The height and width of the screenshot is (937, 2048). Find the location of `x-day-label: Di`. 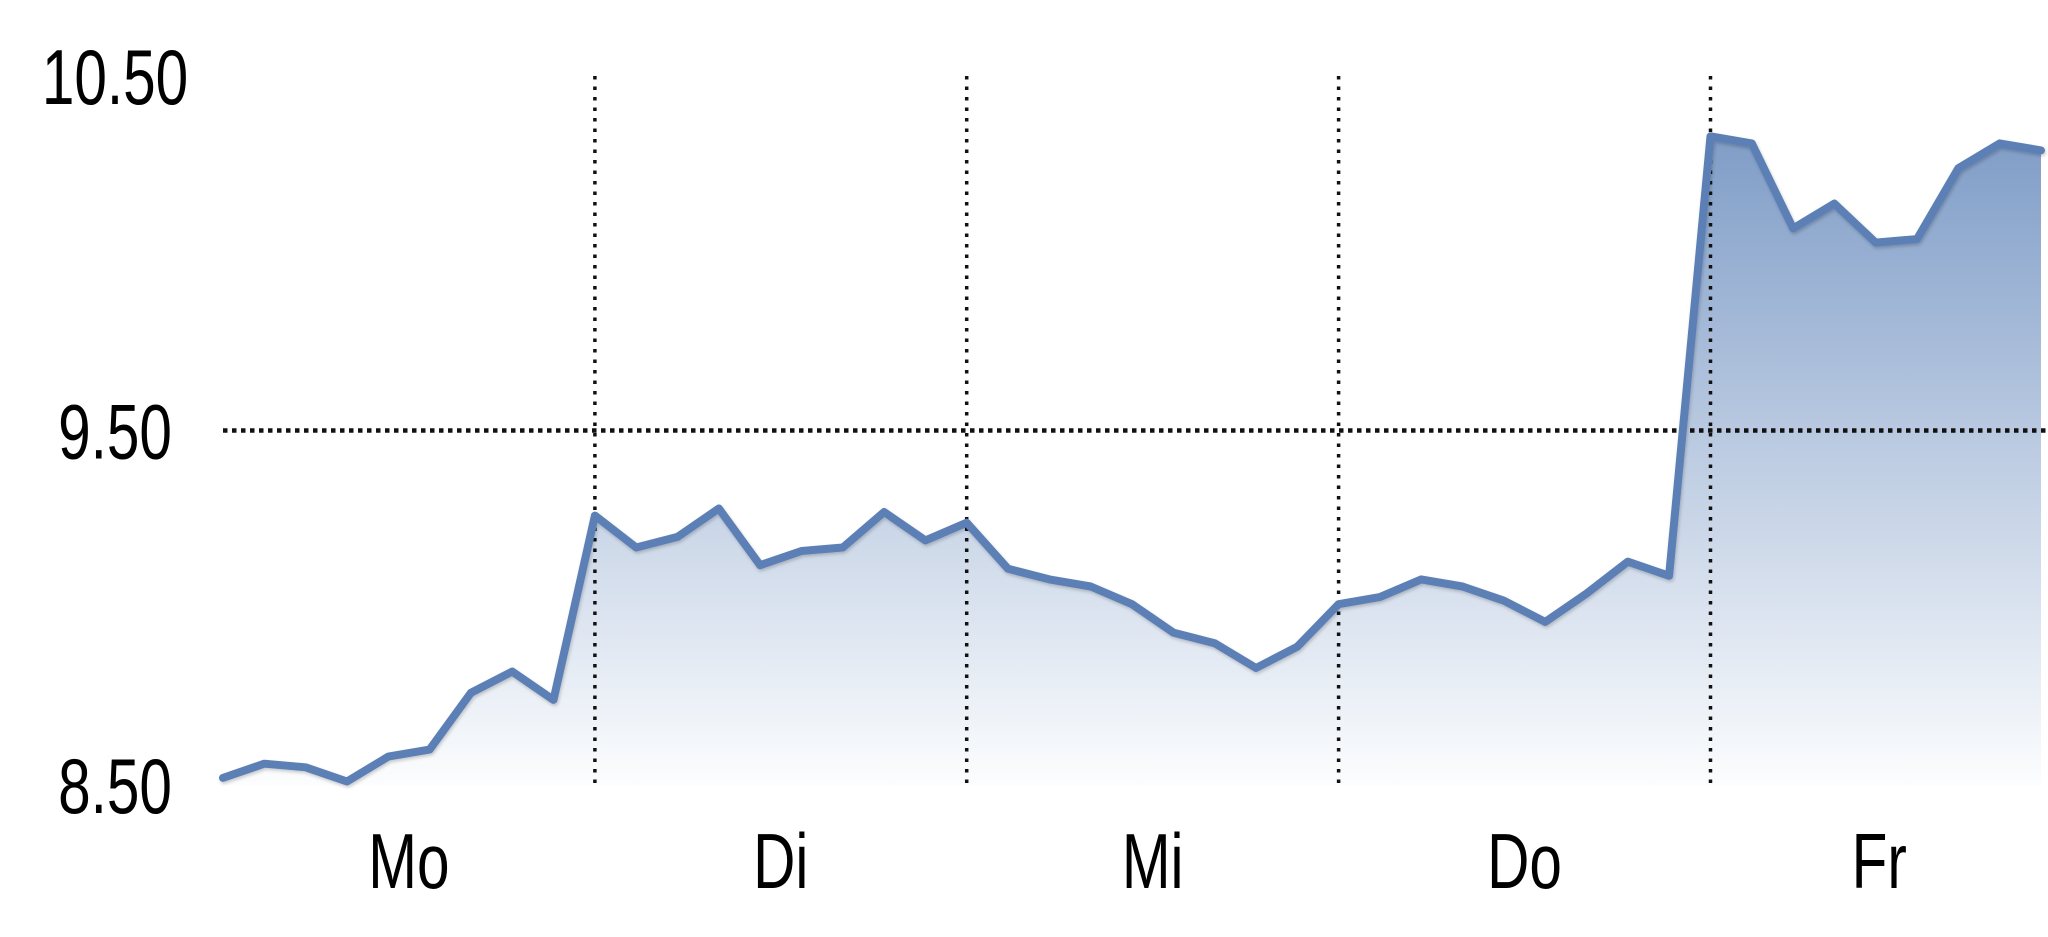

x-day-label: Di is located at coordinates (780, 861).